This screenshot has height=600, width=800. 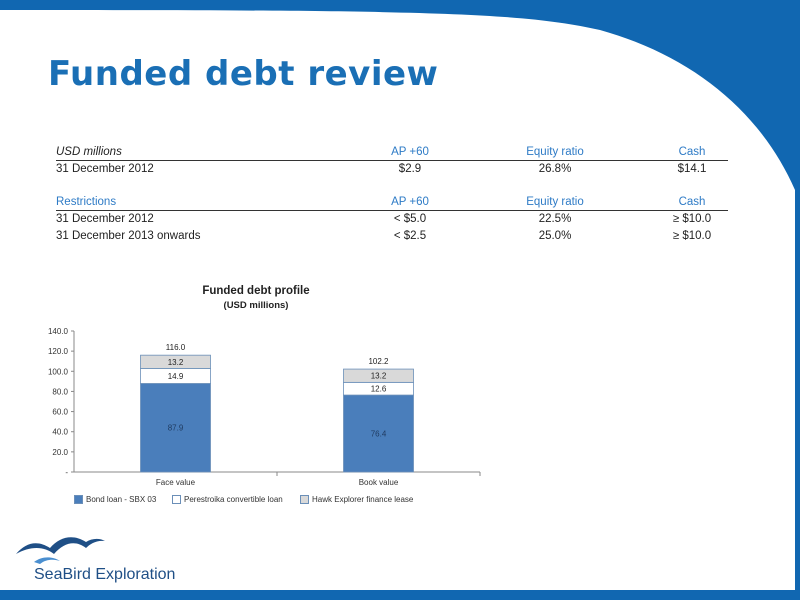 What do you see at coordinates (410, 219) in the screenshot?
I see `table-cell: < $5.0` at bounding box center [410, 219].